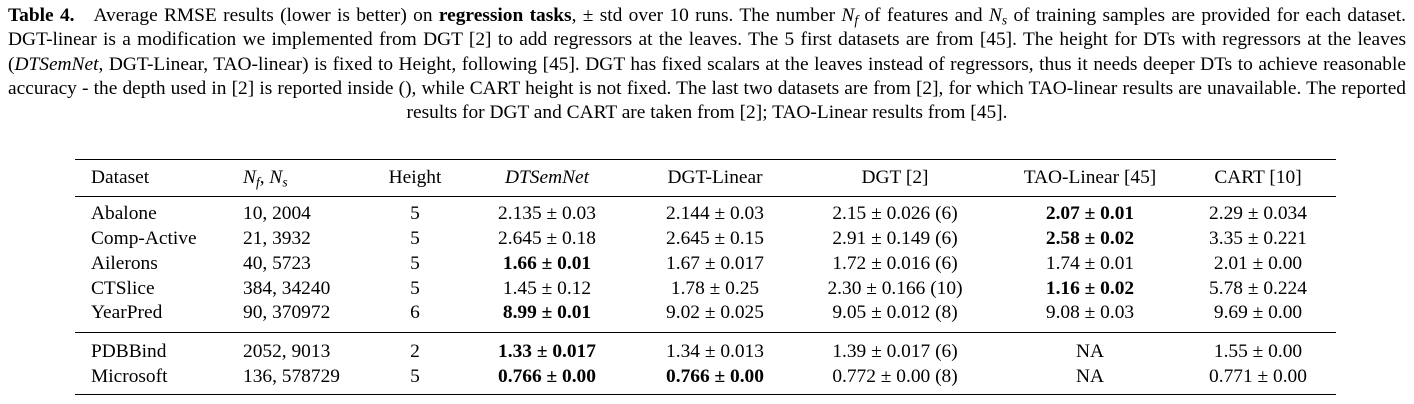 Image resolution: width=1414 pixels, height=404 pixels. I want to click on table-cell: 2.144 ± 0.03, so click(715, 213).